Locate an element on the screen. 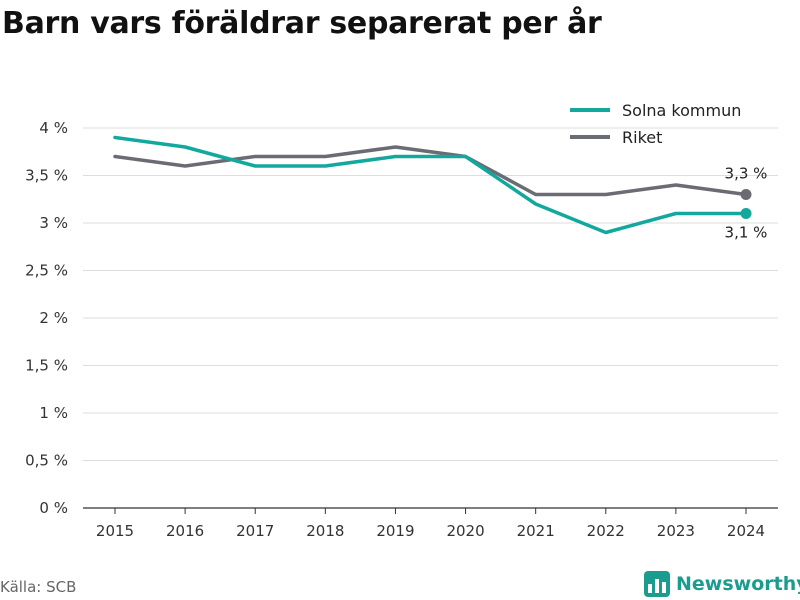 The image size is (800, 600). series-endpoints is located at coordinates (746, 204).